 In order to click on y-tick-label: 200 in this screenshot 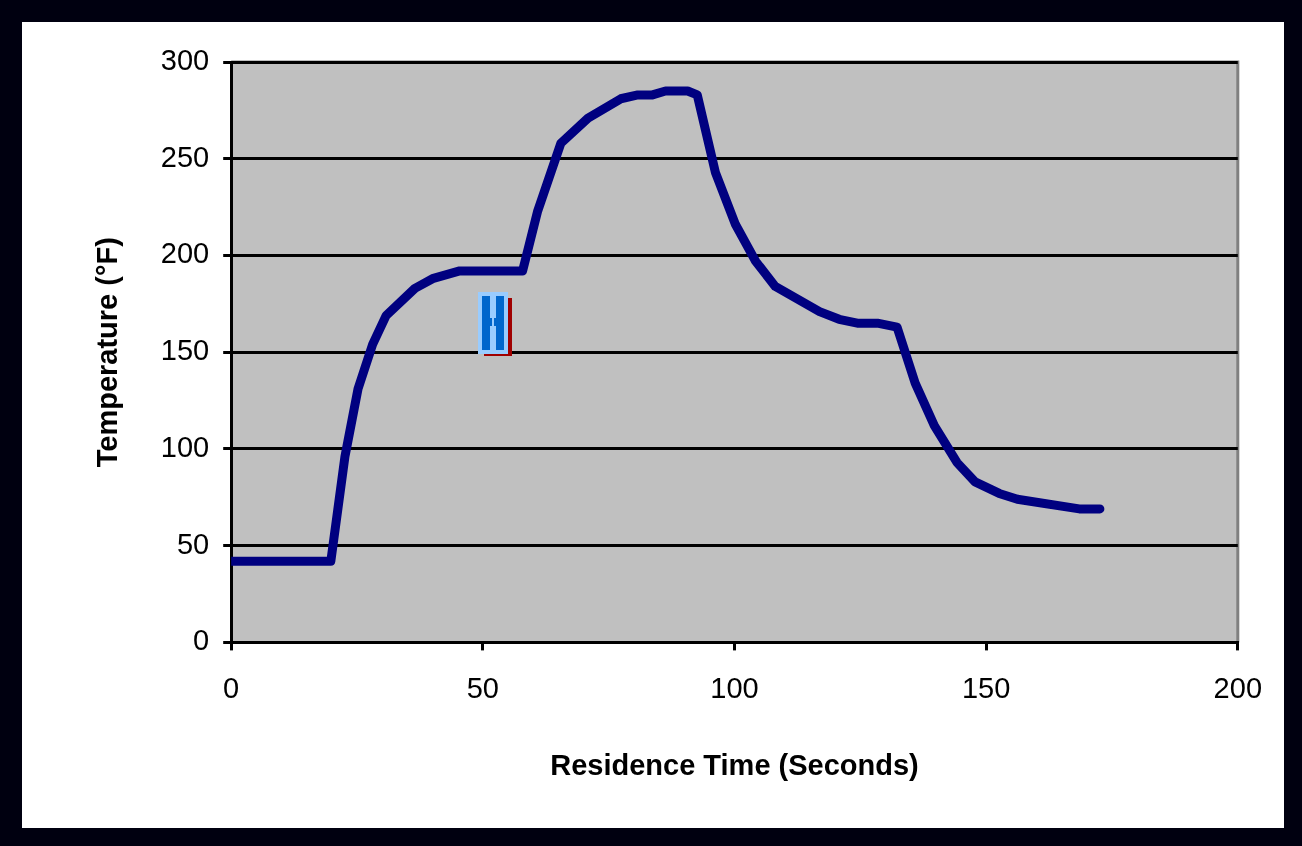, I will do `click(185, 253)`.